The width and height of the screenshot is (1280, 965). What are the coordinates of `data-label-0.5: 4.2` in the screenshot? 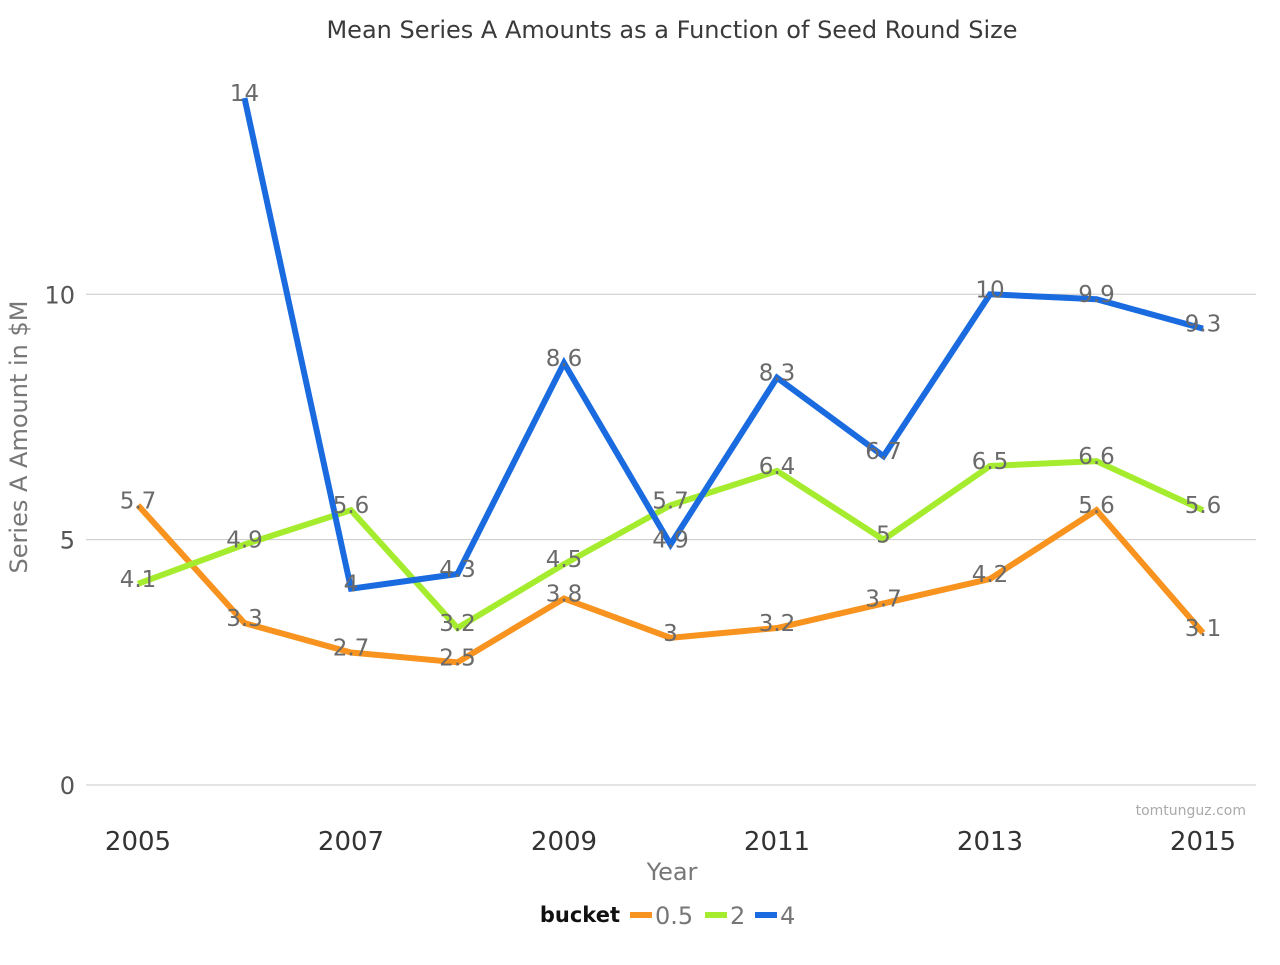 It's located at (990, 575).